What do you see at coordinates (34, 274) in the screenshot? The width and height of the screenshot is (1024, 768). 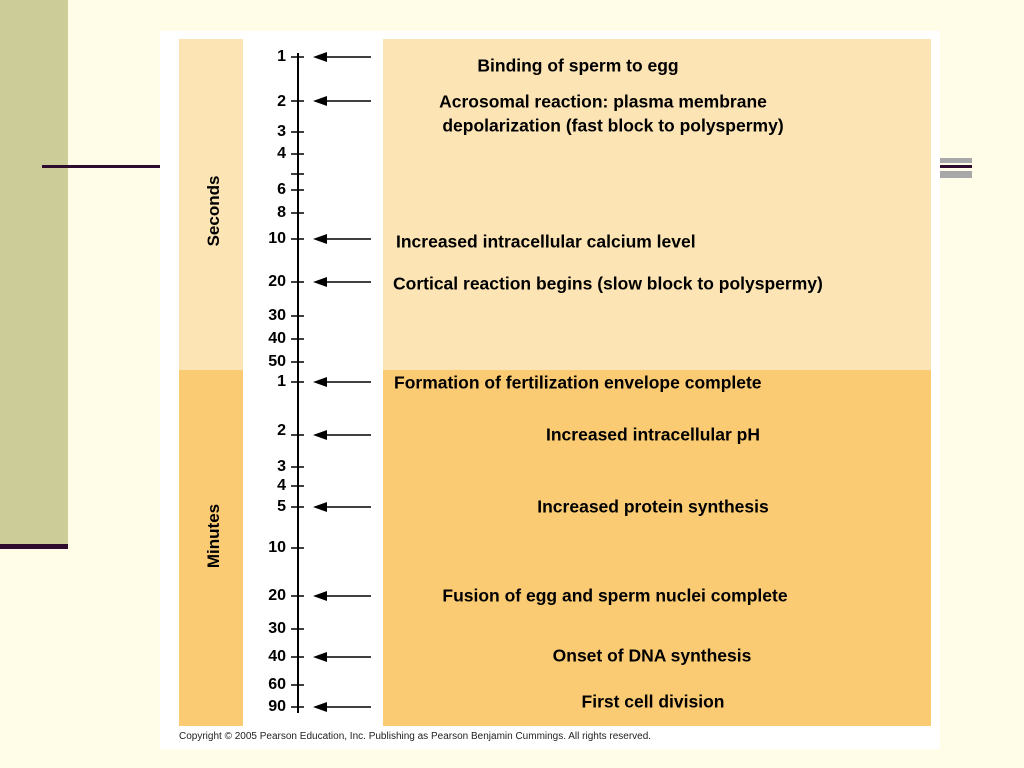 I see `slide-side-bar` at bounding box center [34, 274].